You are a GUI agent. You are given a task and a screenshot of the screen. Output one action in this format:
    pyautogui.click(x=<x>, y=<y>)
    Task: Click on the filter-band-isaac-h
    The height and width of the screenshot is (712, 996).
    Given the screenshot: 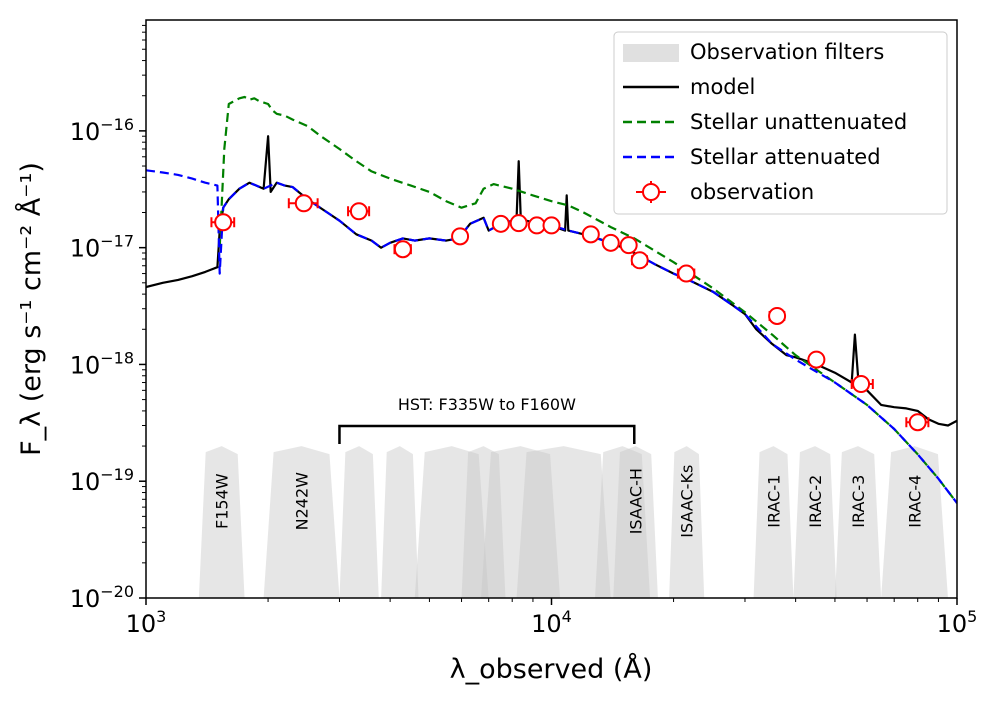 What is the action you would take?
    pyautogui.click(x=635, y=522)
    